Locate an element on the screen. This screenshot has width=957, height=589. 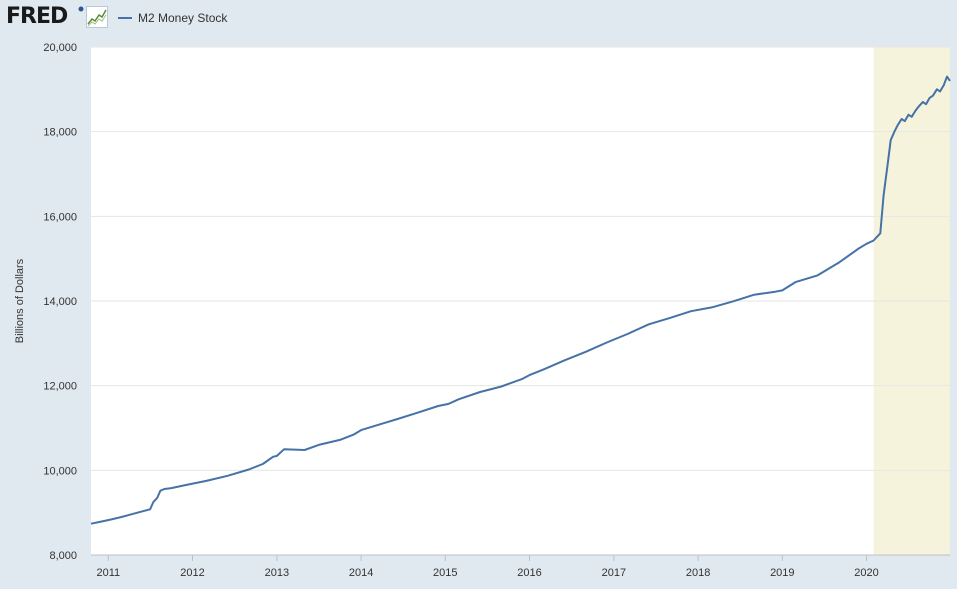
legend-label: M2 Money Stock is located at coordinates (183, 18).